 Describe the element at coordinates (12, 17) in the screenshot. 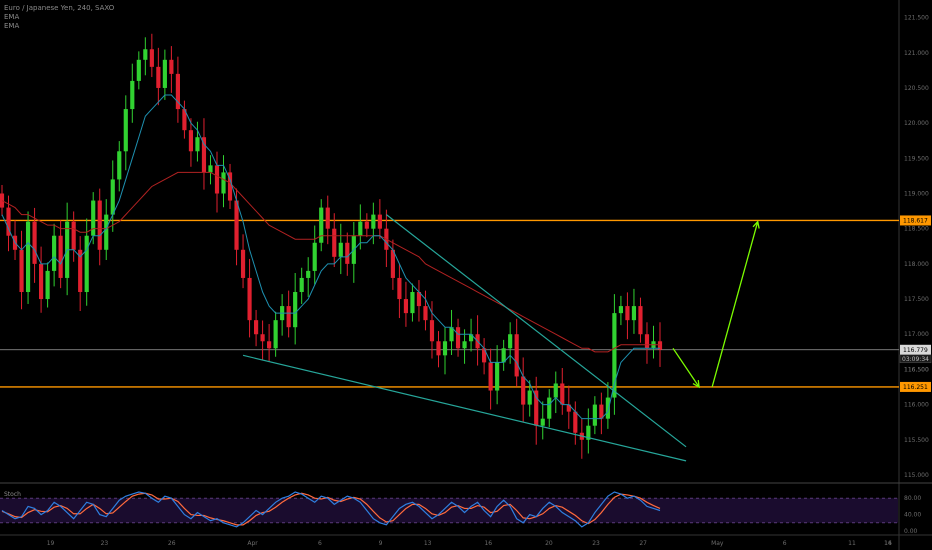

I see `ema-indicator-label-1: EMA` at that location.